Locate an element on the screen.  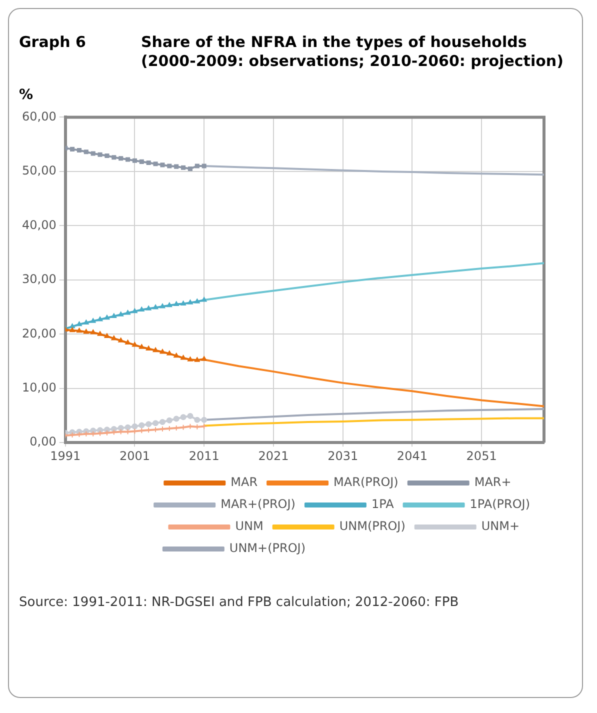
chart-title: Graph 6 is located at coordinates (53, 43).